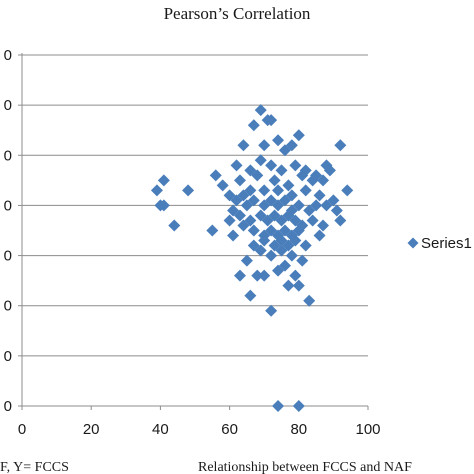 The height and width of the screenshot is (474, 474). Describe the element at coordinates (298, 429) in the screenshot. I see `x-tick-label: 80` at that location.